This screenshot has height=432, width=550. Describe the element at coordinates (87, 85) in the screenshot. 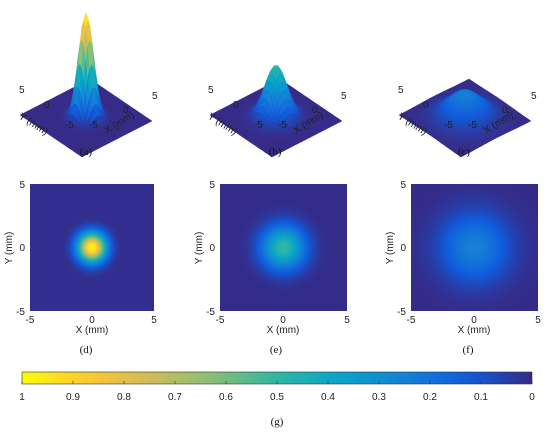

I see `surface-panel-a: 5 0 -5 -5 0 5 Y (mm) X (mm) (a)` at that location.